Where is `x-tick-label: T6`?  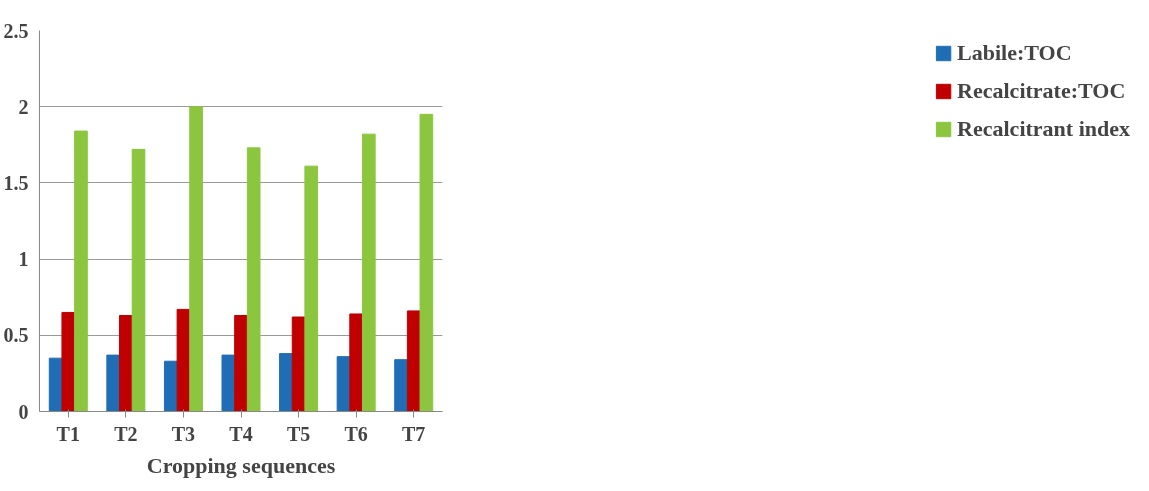
x-tick-label: T6 is located at coordinates (356, 433).